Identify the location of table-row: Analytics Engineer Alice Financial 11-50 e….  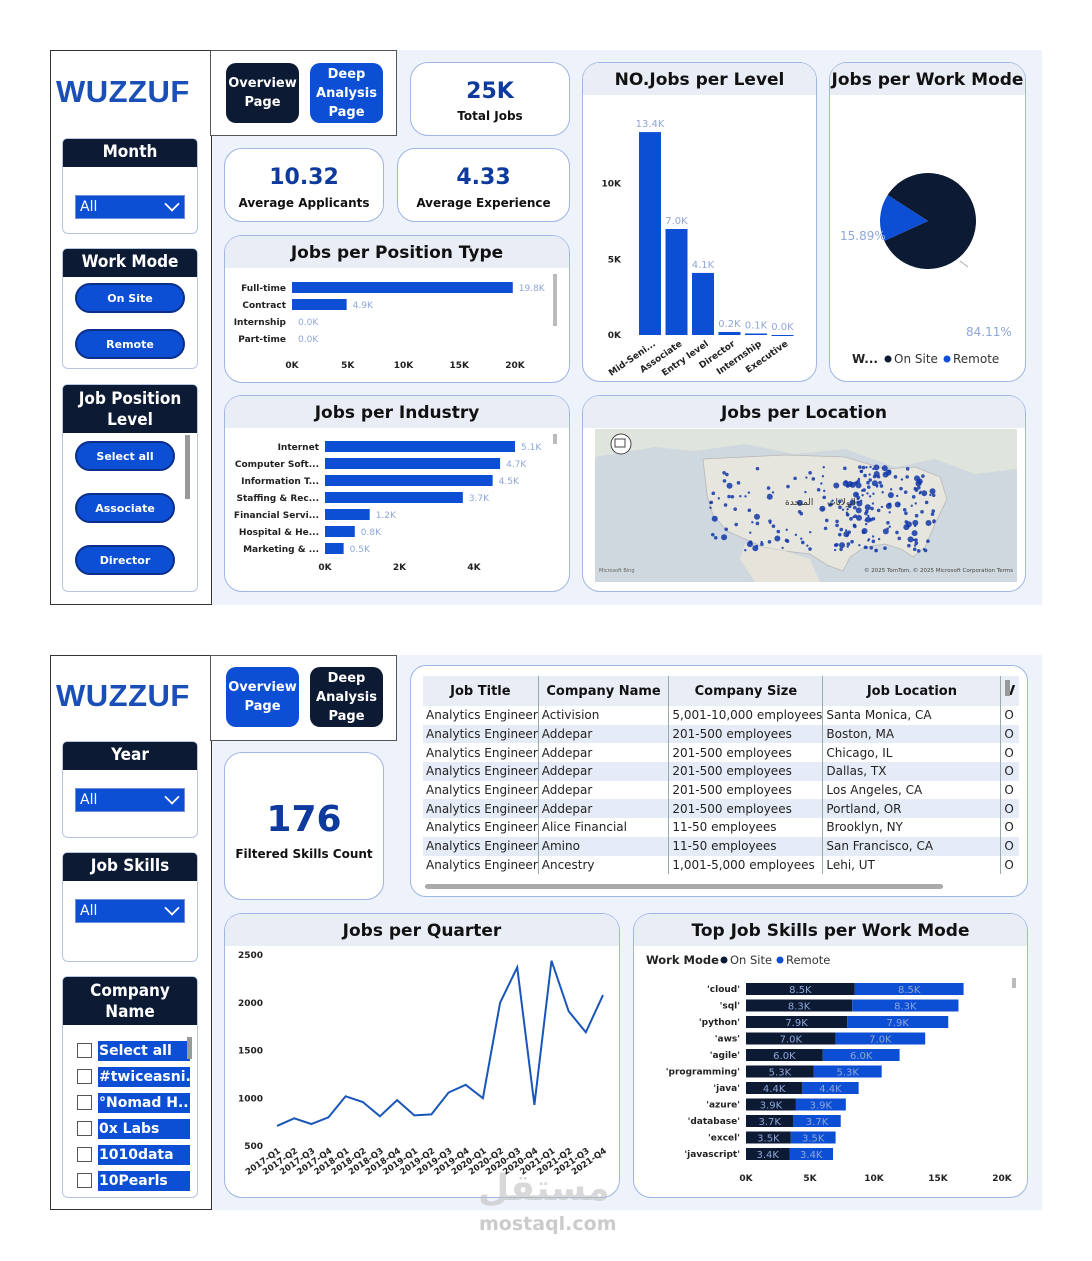
(721, 827).